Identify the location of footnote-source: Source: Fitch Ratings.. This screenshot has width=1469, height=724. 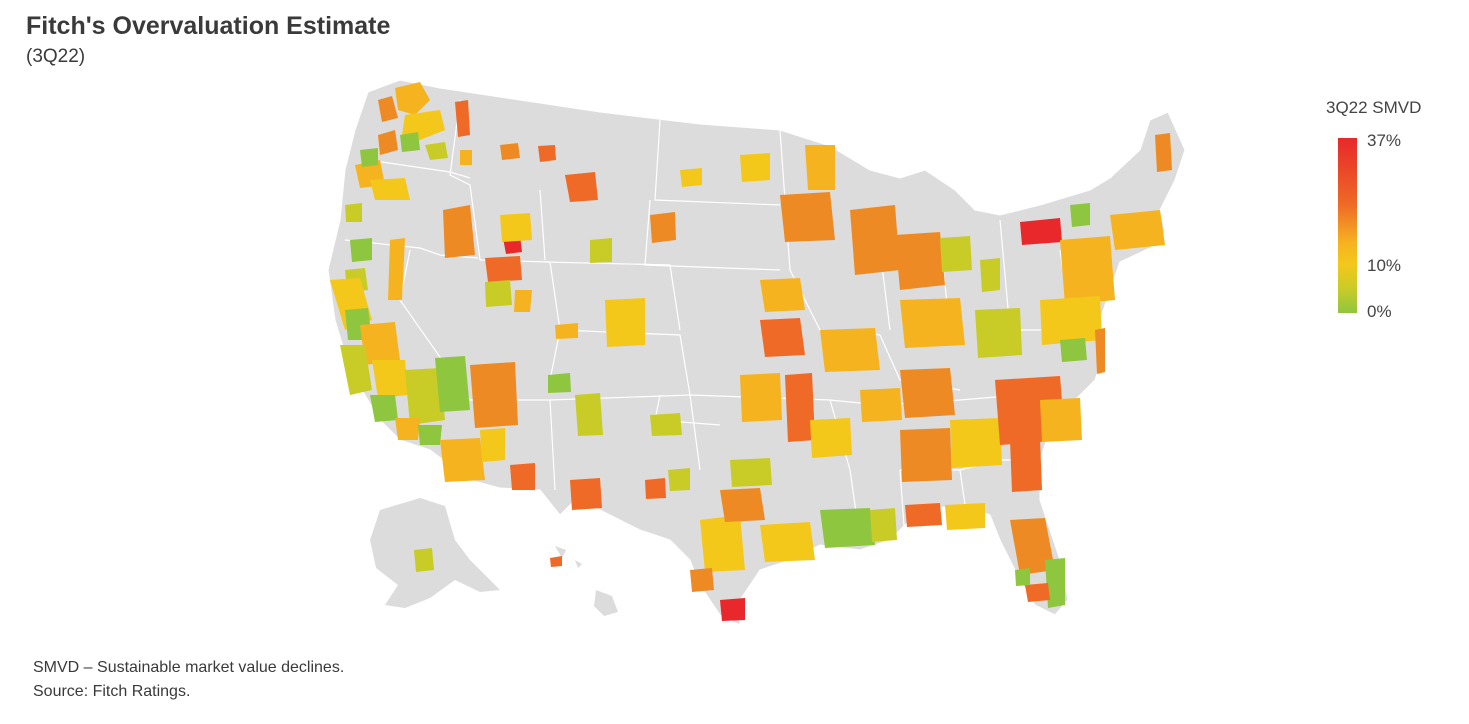
(112, 691).